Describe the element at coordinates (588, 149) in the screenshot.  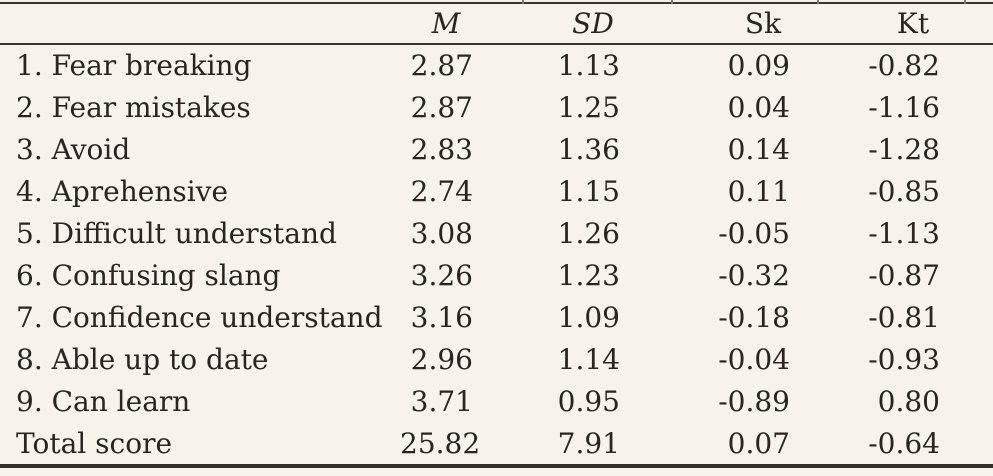
I see `cell-sd: 1.36` at that location.